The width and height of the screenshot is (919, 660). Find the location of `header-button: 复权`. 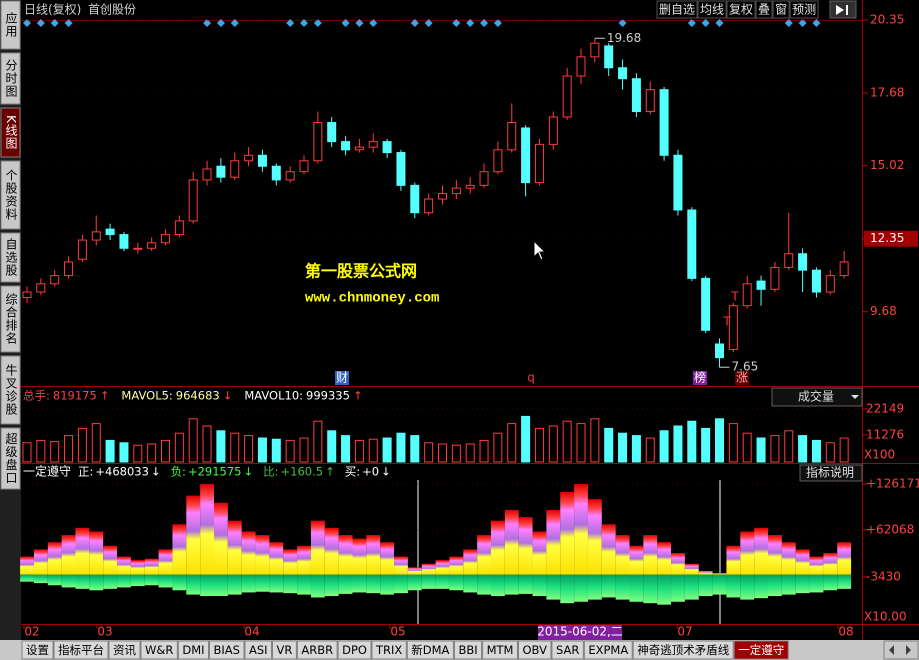

header-button: 复权 is located at coordinates (741, 10).